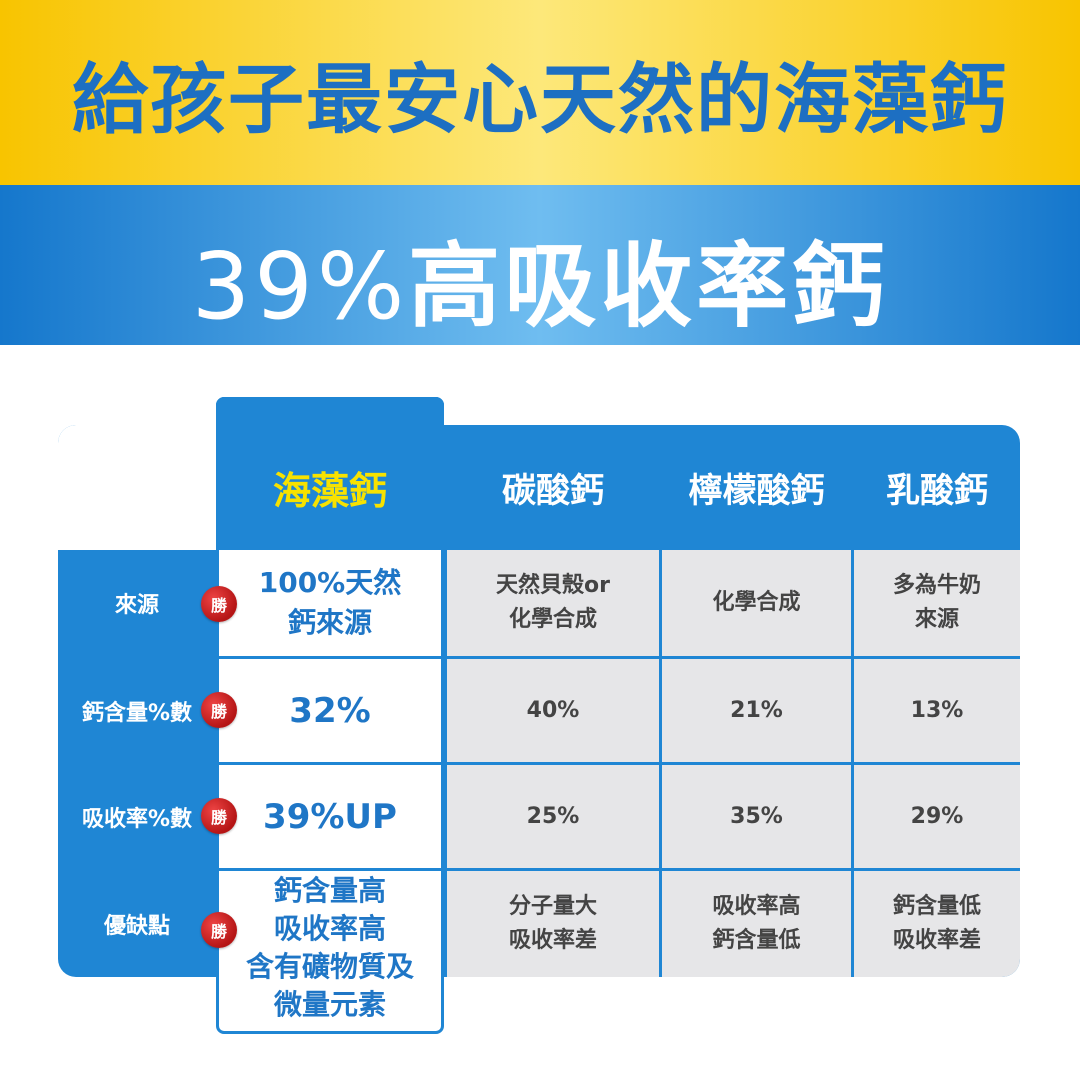 The width and height of the screenshot is (1080, 1080). What do you see at coordinates (330, 816) in the screenshot?
I see `featured-absorption: 39%UP` at bounding box center [330, 816].